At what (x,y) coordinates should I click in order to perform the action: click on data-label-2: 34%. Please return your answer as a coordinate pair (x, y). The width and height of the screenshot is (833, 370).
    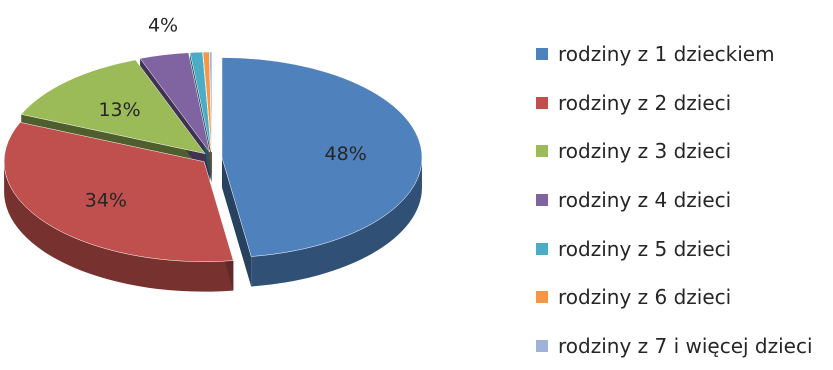
    Looking at the image, I should click on (106, 201).